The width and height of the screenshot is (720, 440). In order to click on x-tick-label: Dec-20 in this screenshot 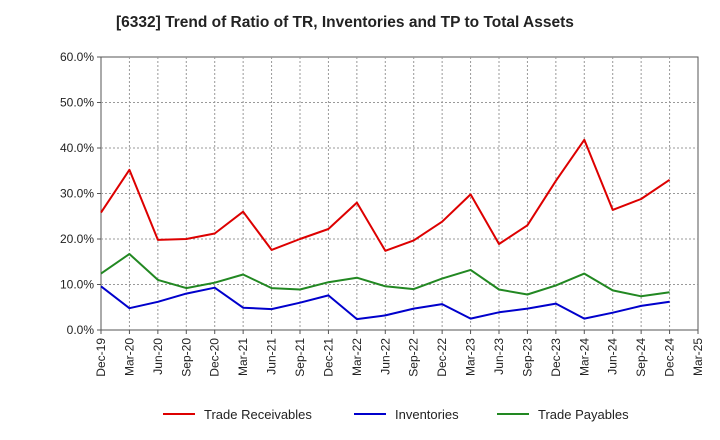, I will do `click(215, 357)`.